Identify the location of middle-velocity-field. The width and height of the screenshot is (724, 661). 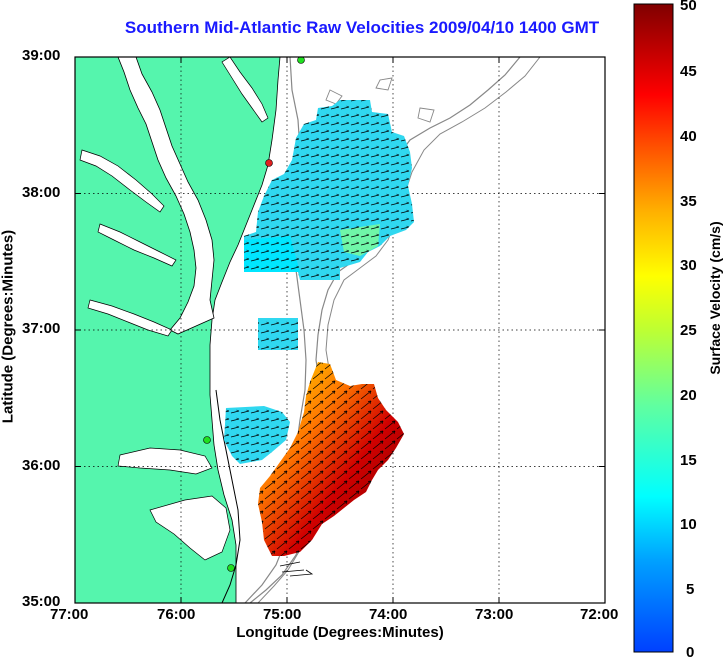
(278, 334).